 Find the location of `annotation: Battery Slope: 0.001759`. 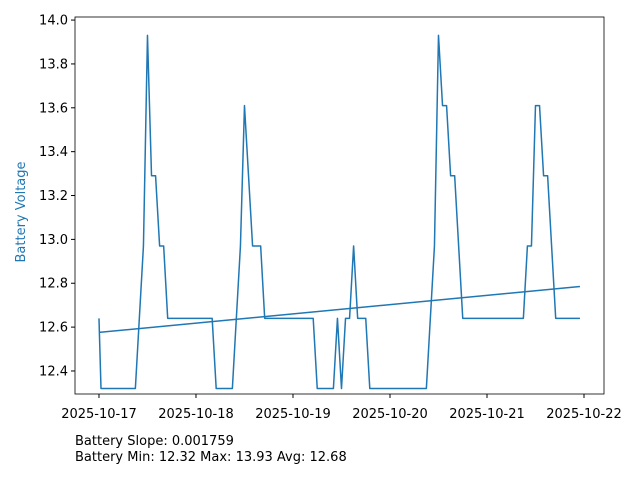

annotation: Battery Slope: 0.001759 is located at coordinates (154, 441).